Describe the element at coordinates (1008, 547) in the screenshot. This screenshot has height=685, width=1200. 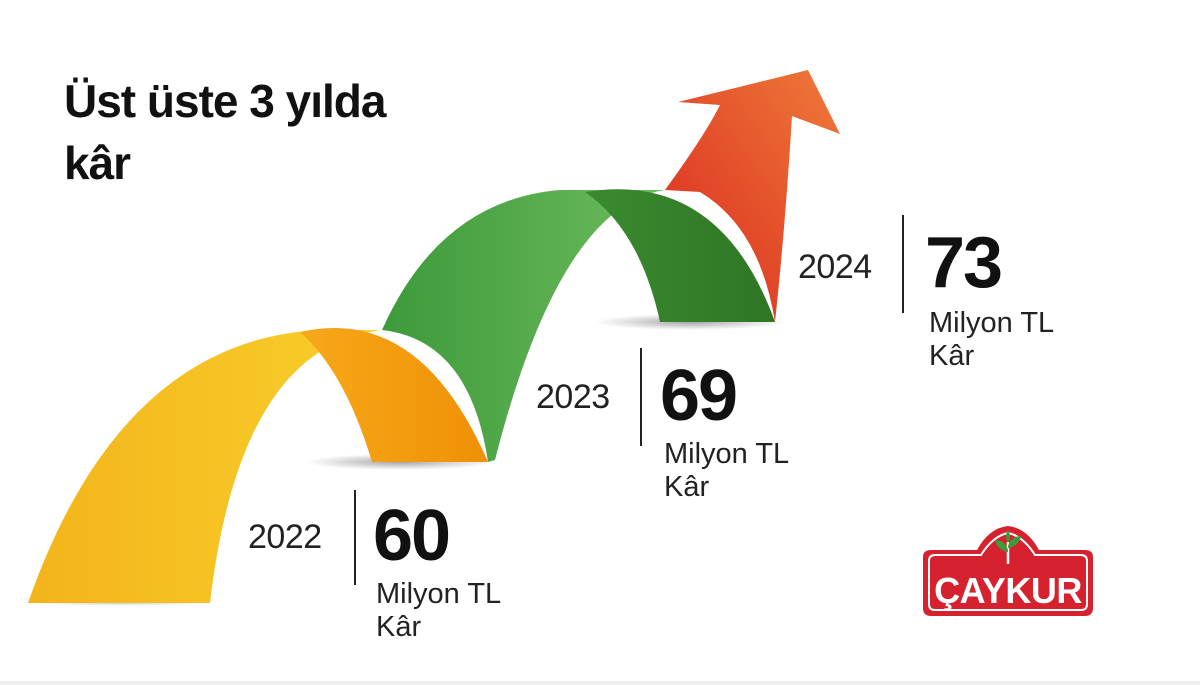
I see `tea-leaf-icon` at that location.